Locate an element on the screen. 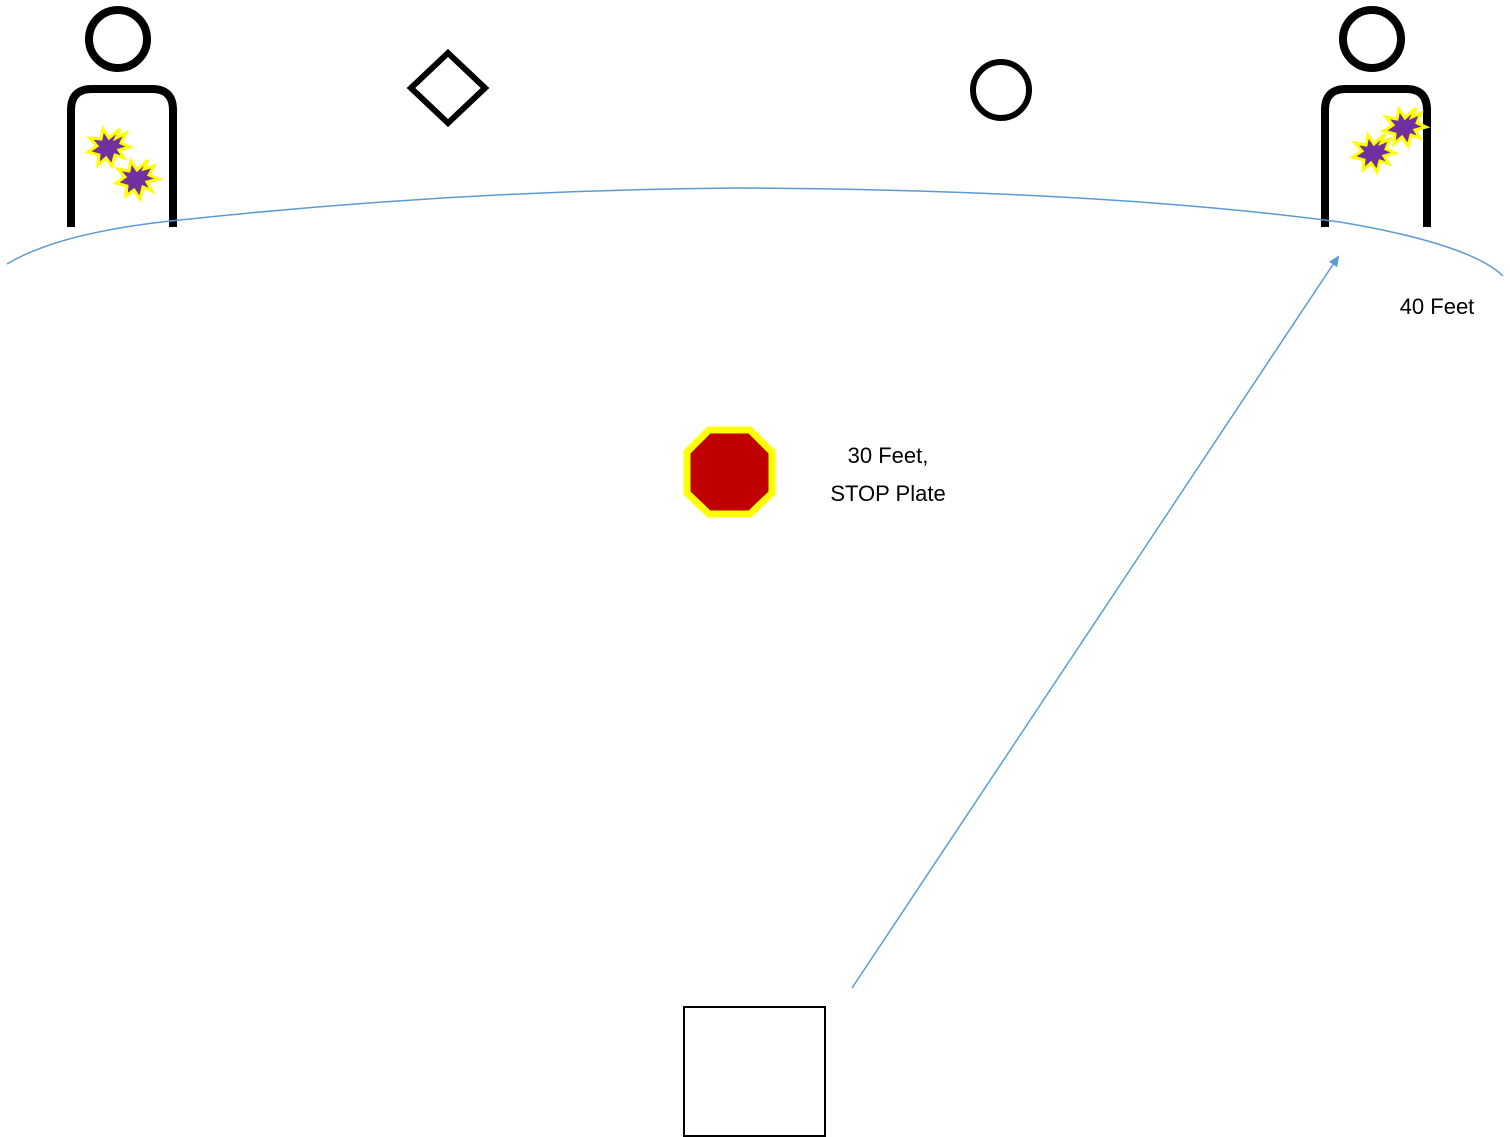 The height and width of the screenshot is (1137, 1510). target-left-body is located at coordinates (122, 156).